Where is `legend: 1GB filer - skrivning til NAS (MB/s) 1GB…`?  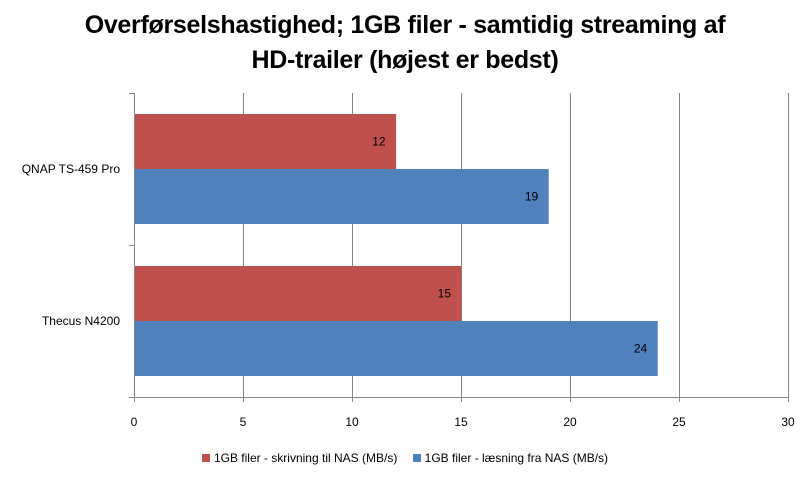 legend: 1GB filer - skrivning til NAS (MB/s) 1GB… is located at coordinates (405, 458).